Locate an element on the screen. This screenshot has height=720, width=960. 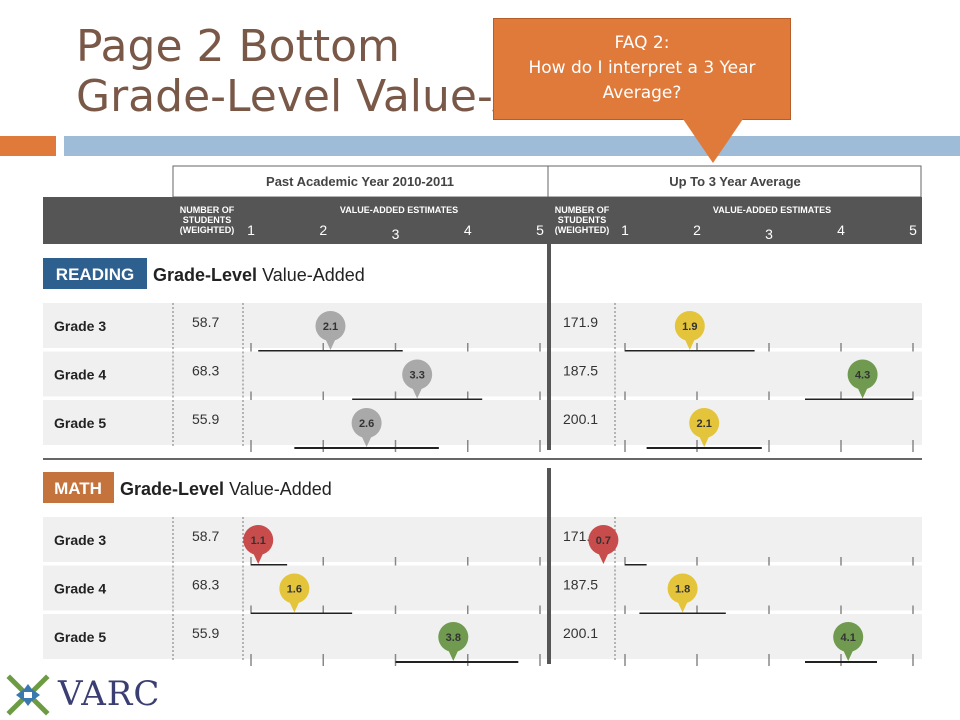
callout-line-3: Average? is located at coordinates (642, 93).